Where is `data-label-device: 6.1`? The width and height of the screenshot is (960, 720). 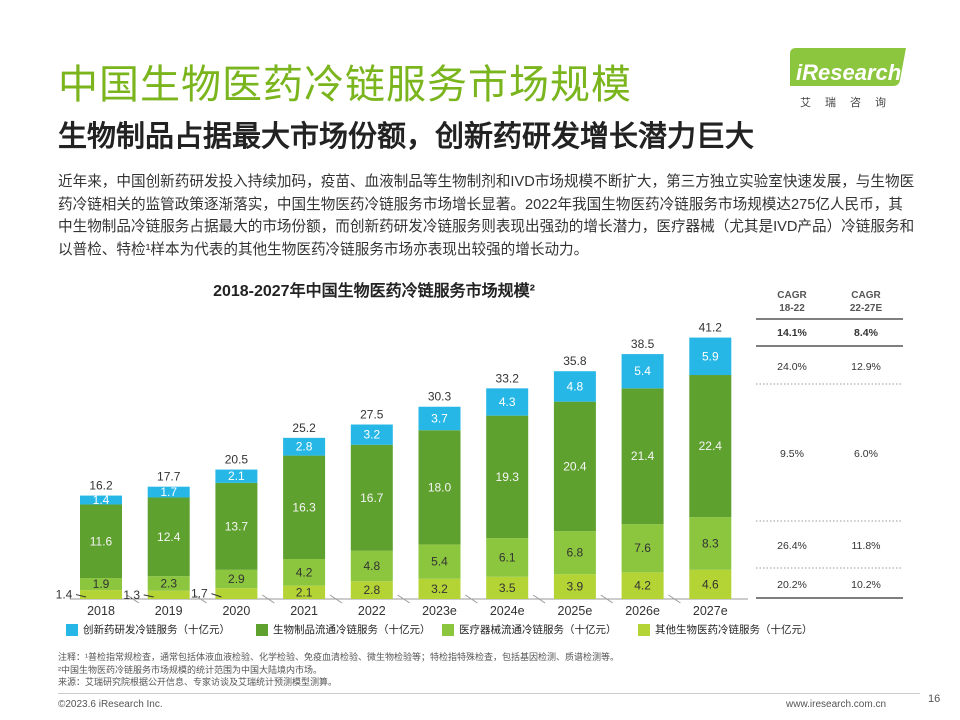 data-label-device: 6.1 is located at coordinates (507, 557).